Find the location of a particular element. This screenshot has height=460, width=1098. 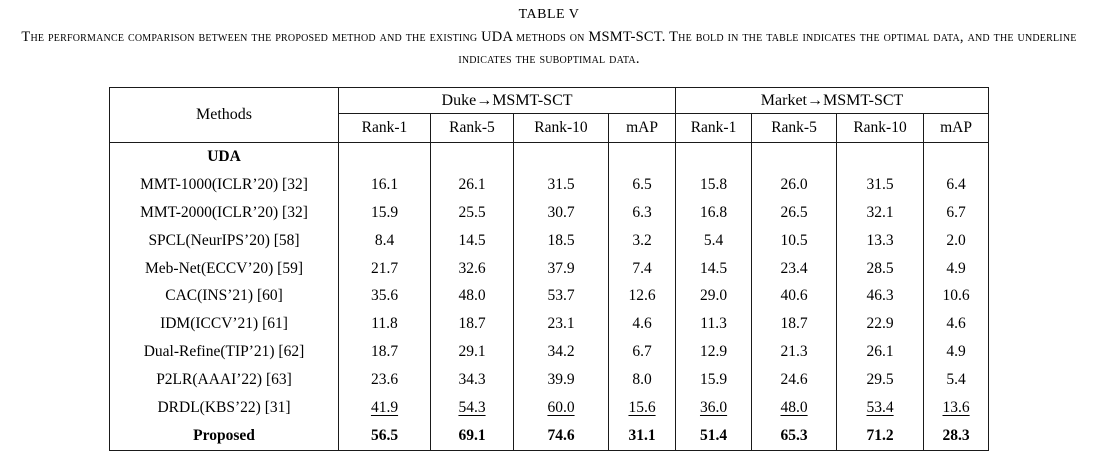

value-cell: 11.8 is located at coordinates (384, 324).